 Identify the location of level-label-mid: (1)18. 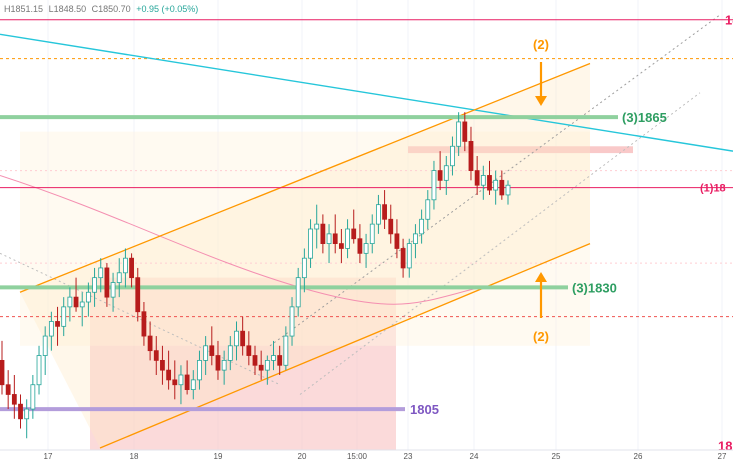
(713, 189).